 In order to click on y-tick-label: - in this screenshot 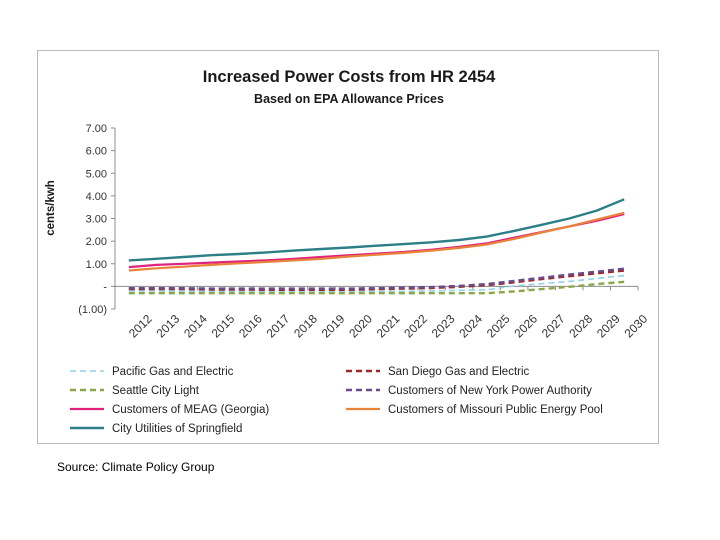, I will do `click(105, 287)`.